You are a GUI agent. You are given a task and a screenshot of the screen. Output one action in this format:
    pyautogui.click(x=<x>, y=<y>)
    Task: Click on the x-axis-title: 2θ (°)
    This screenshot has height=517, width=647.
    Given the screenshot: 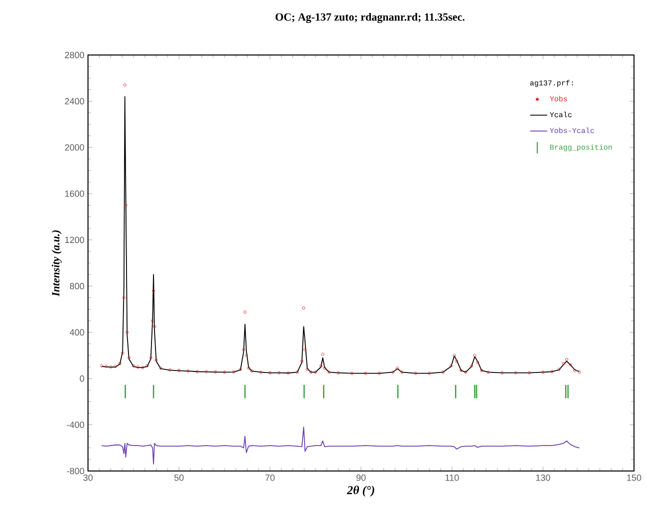 What is the action you would take?
    pyautogui.click(x=360, y=491)
    